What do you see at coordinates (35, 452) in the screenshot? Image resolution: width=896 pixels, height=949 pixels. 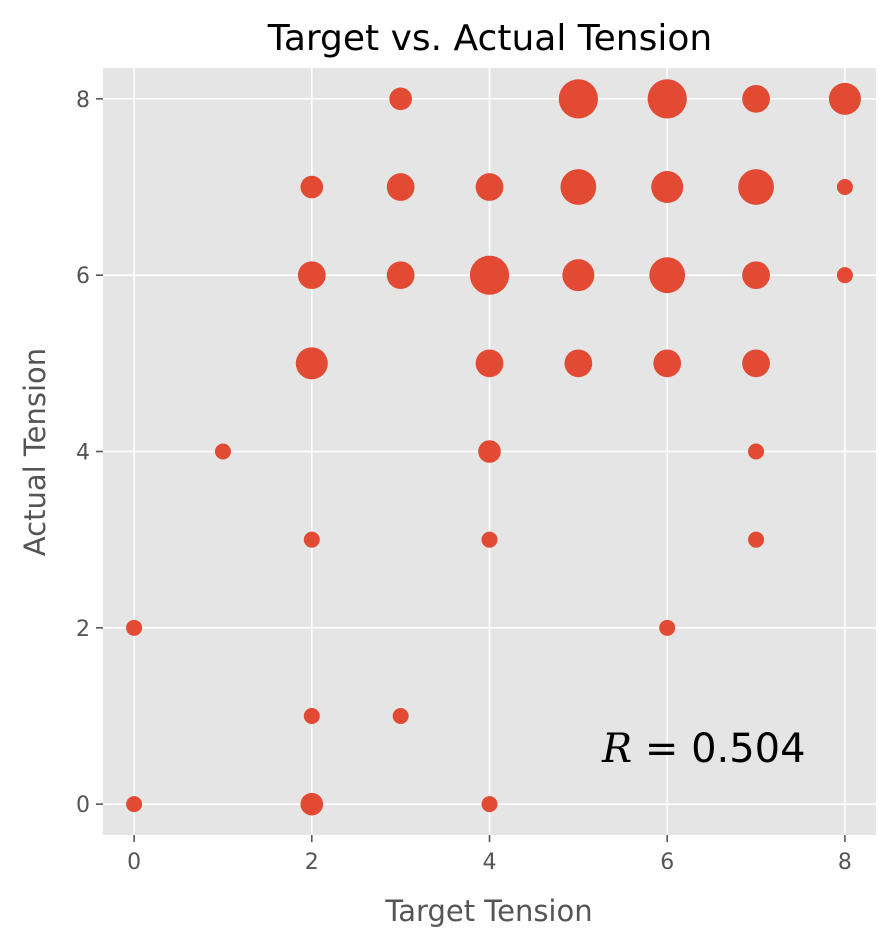 I see `y-axis-label: Actual Tension` at bounding box center [35, 452].